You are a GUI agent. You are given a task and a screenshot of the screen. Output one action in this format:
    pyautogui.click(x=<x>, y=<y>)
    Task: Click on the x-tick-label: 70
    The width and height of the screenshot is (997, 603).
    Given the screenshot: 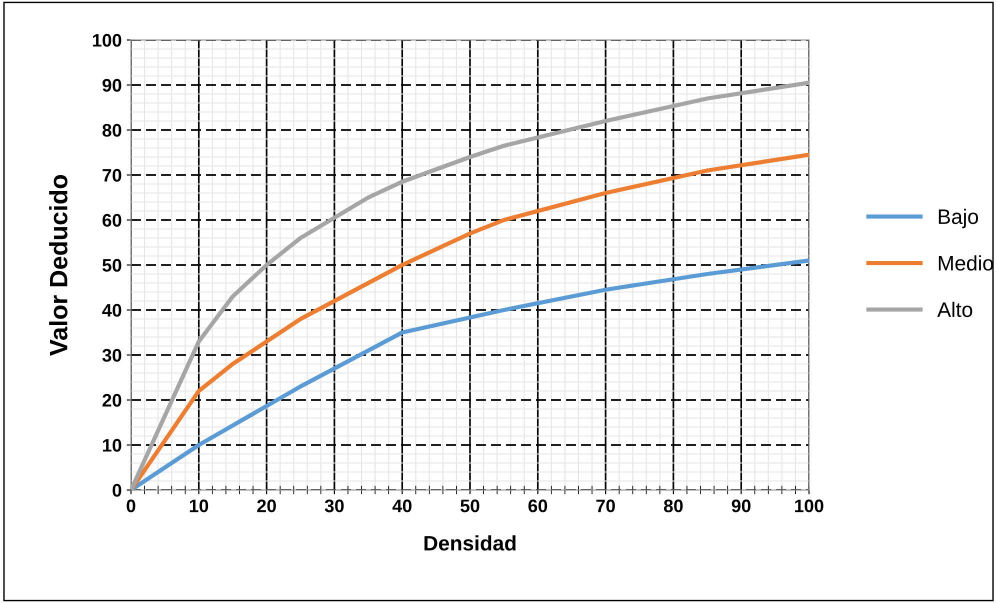 What is the action you would take?
    pyautogui.click(x=605, y=506)
    